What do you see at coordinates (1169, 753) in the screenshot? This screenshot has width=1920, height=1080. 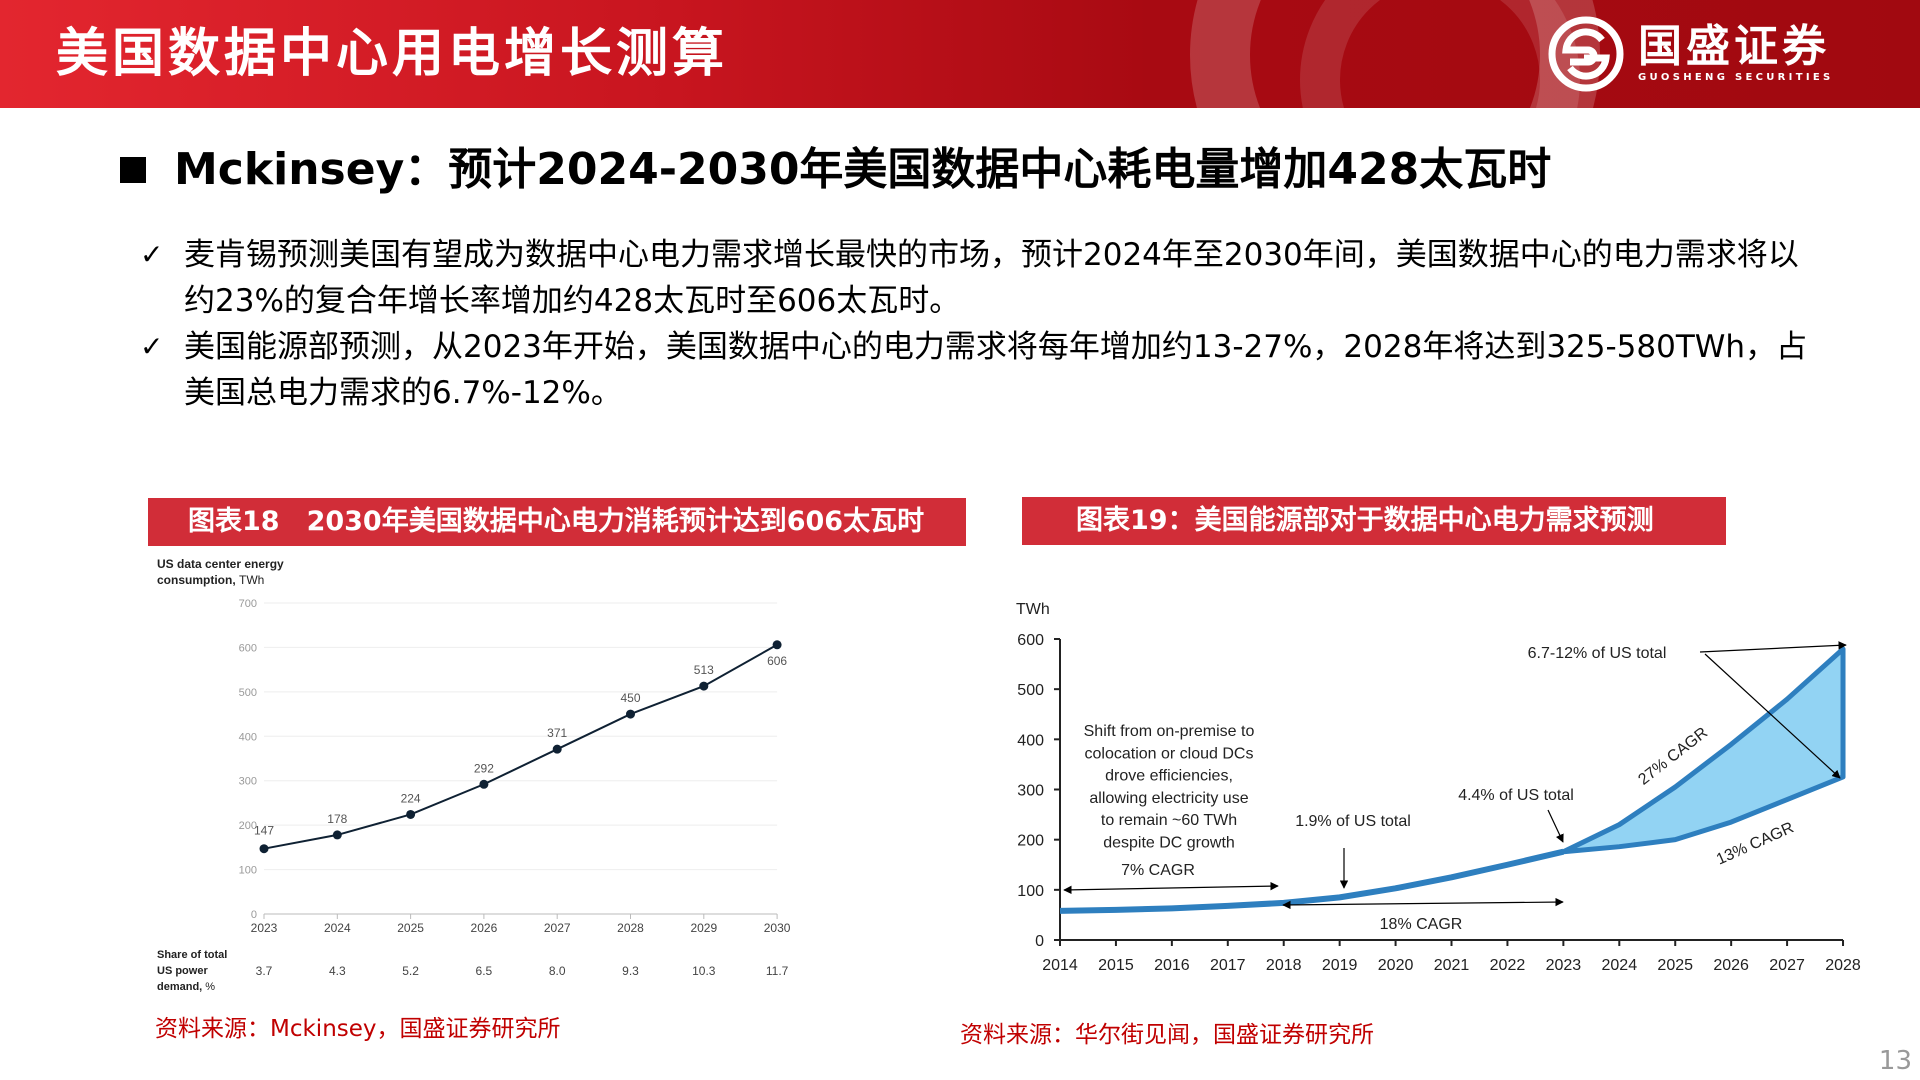 I see `annotation-text: colocation or cloud DCs` at bounding box center [1169, 753].